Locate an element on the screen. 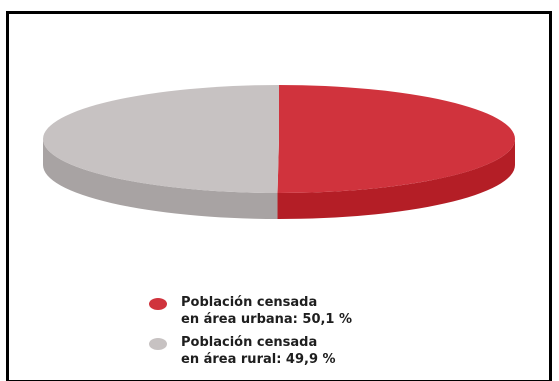 The width and height of the screenshot is (559, 381). legend-label-rural-line2: en área rural: 49,9 % is located at coordinates (258, 359).